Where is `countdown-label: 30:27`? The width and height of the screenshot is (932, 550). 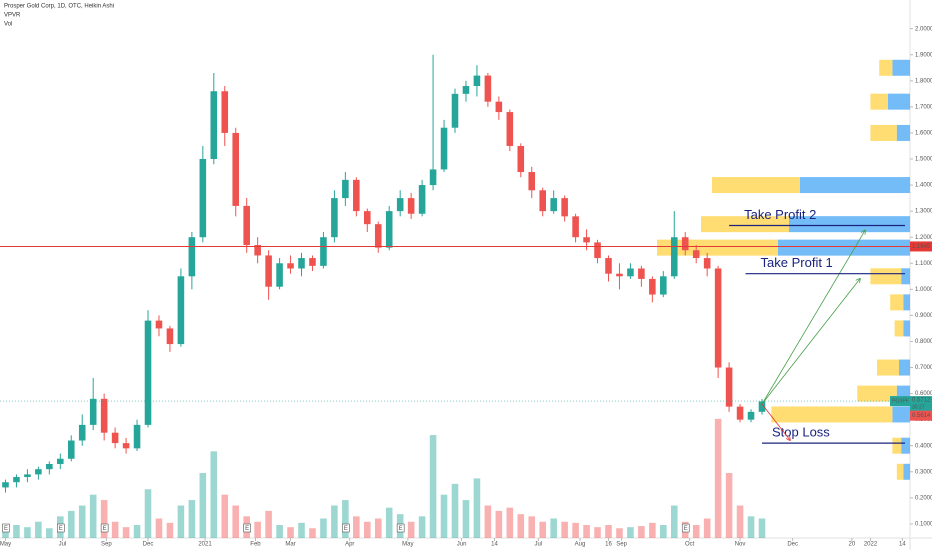 countdown-label: 30:27 is located at coordinates (918, 407).